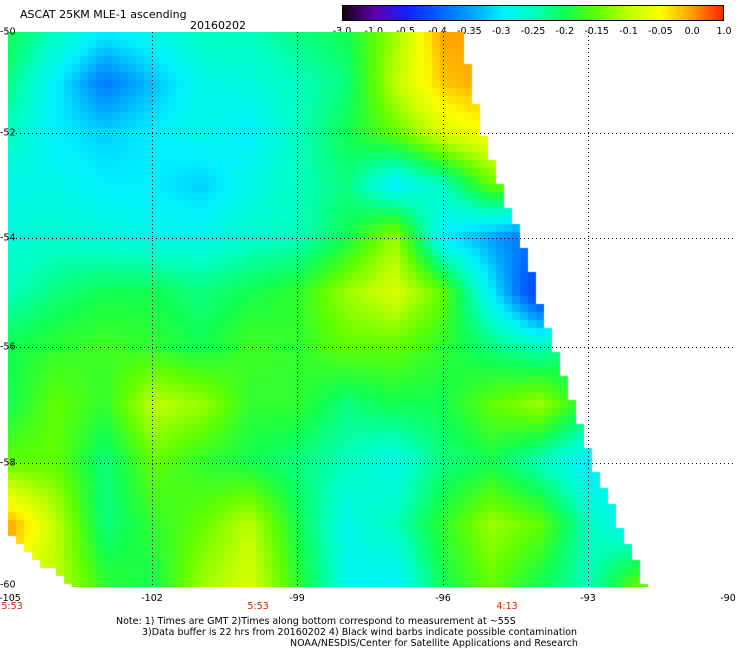 This screenshot has width=740, height=650. What do you see at coordinates (501, 31) in the screenshot?
I see `colorbar-tick-label: -0.3` at bounding box center [501, 31].